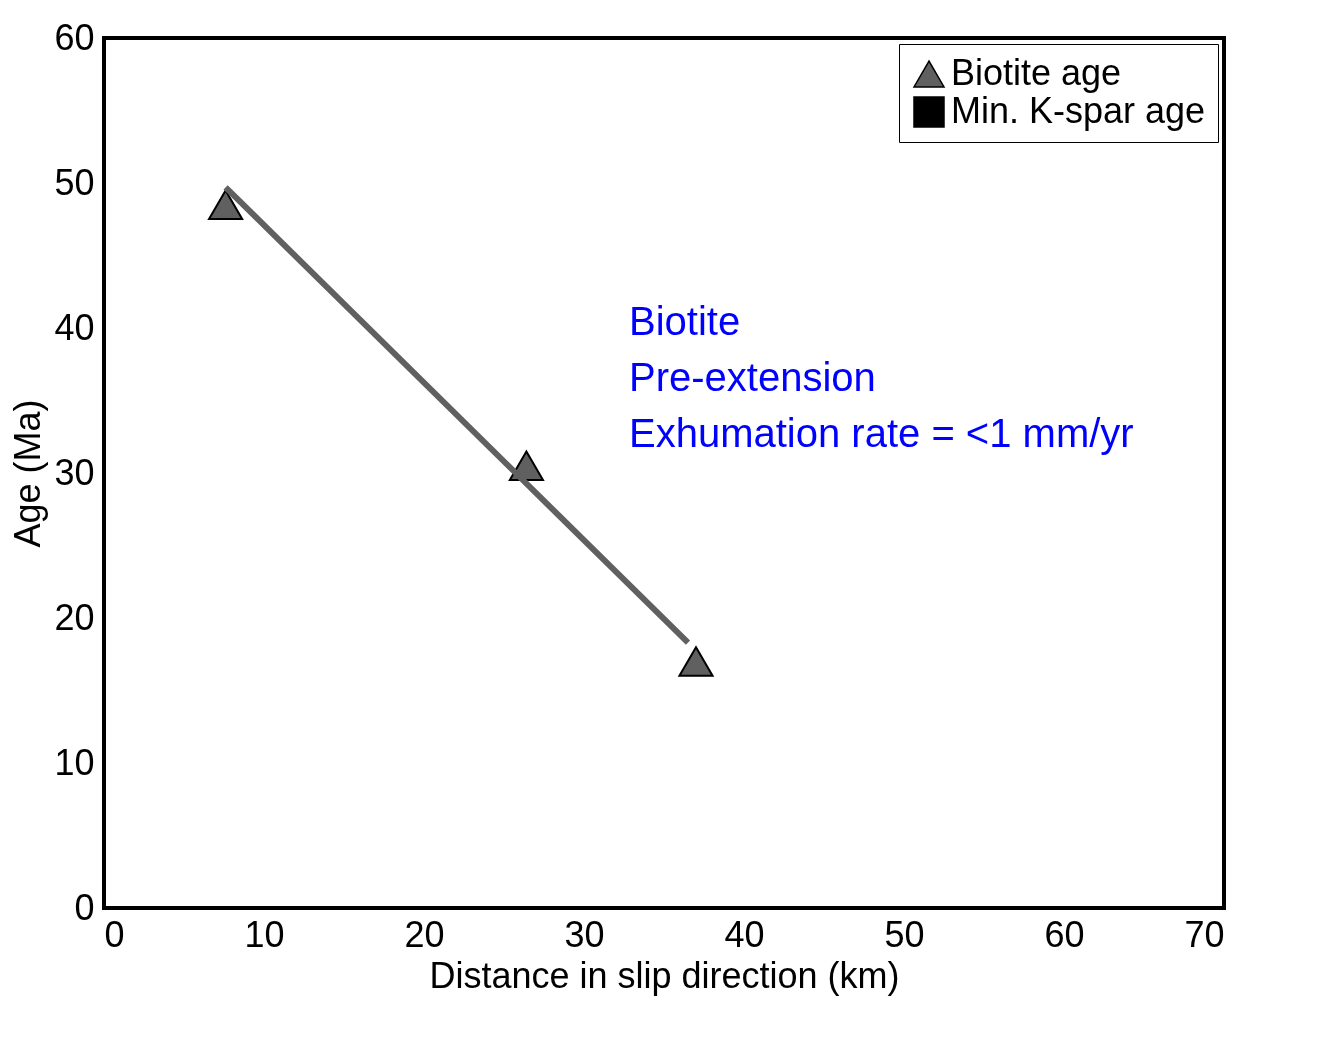 This screenshot has width=1323, height=1051. I want to click on x-axis-title: Distance in slip direction (km), so click(664, 975).